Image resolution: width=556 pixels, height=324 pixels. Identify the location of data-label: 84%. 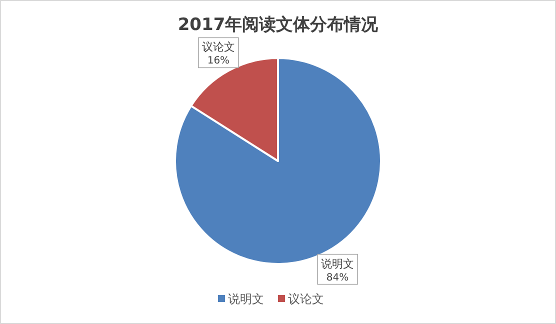
(337, 278).